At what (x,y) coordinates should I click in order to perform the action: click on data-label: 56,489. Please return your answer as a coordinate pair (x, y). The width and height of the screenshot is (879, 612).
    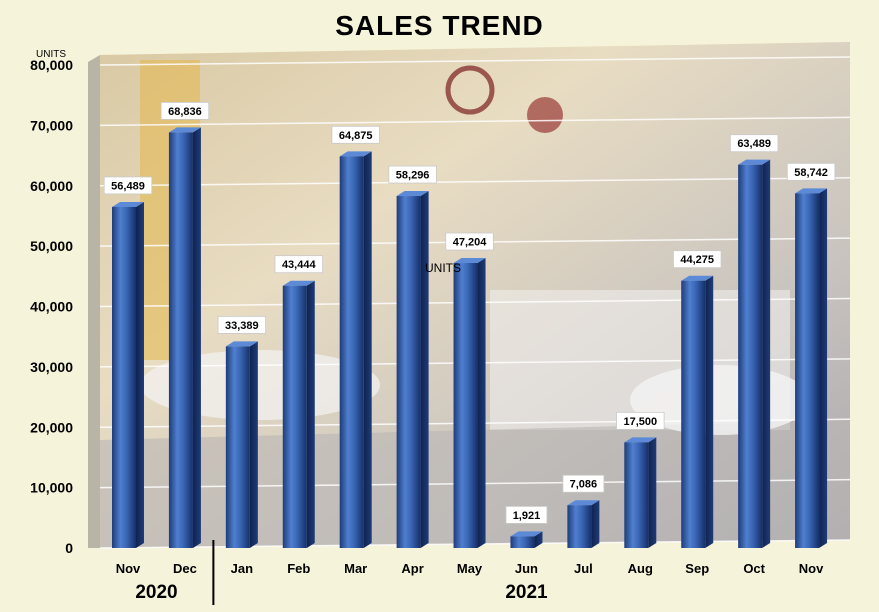
    Looking at the image, I should click on (128, 186).